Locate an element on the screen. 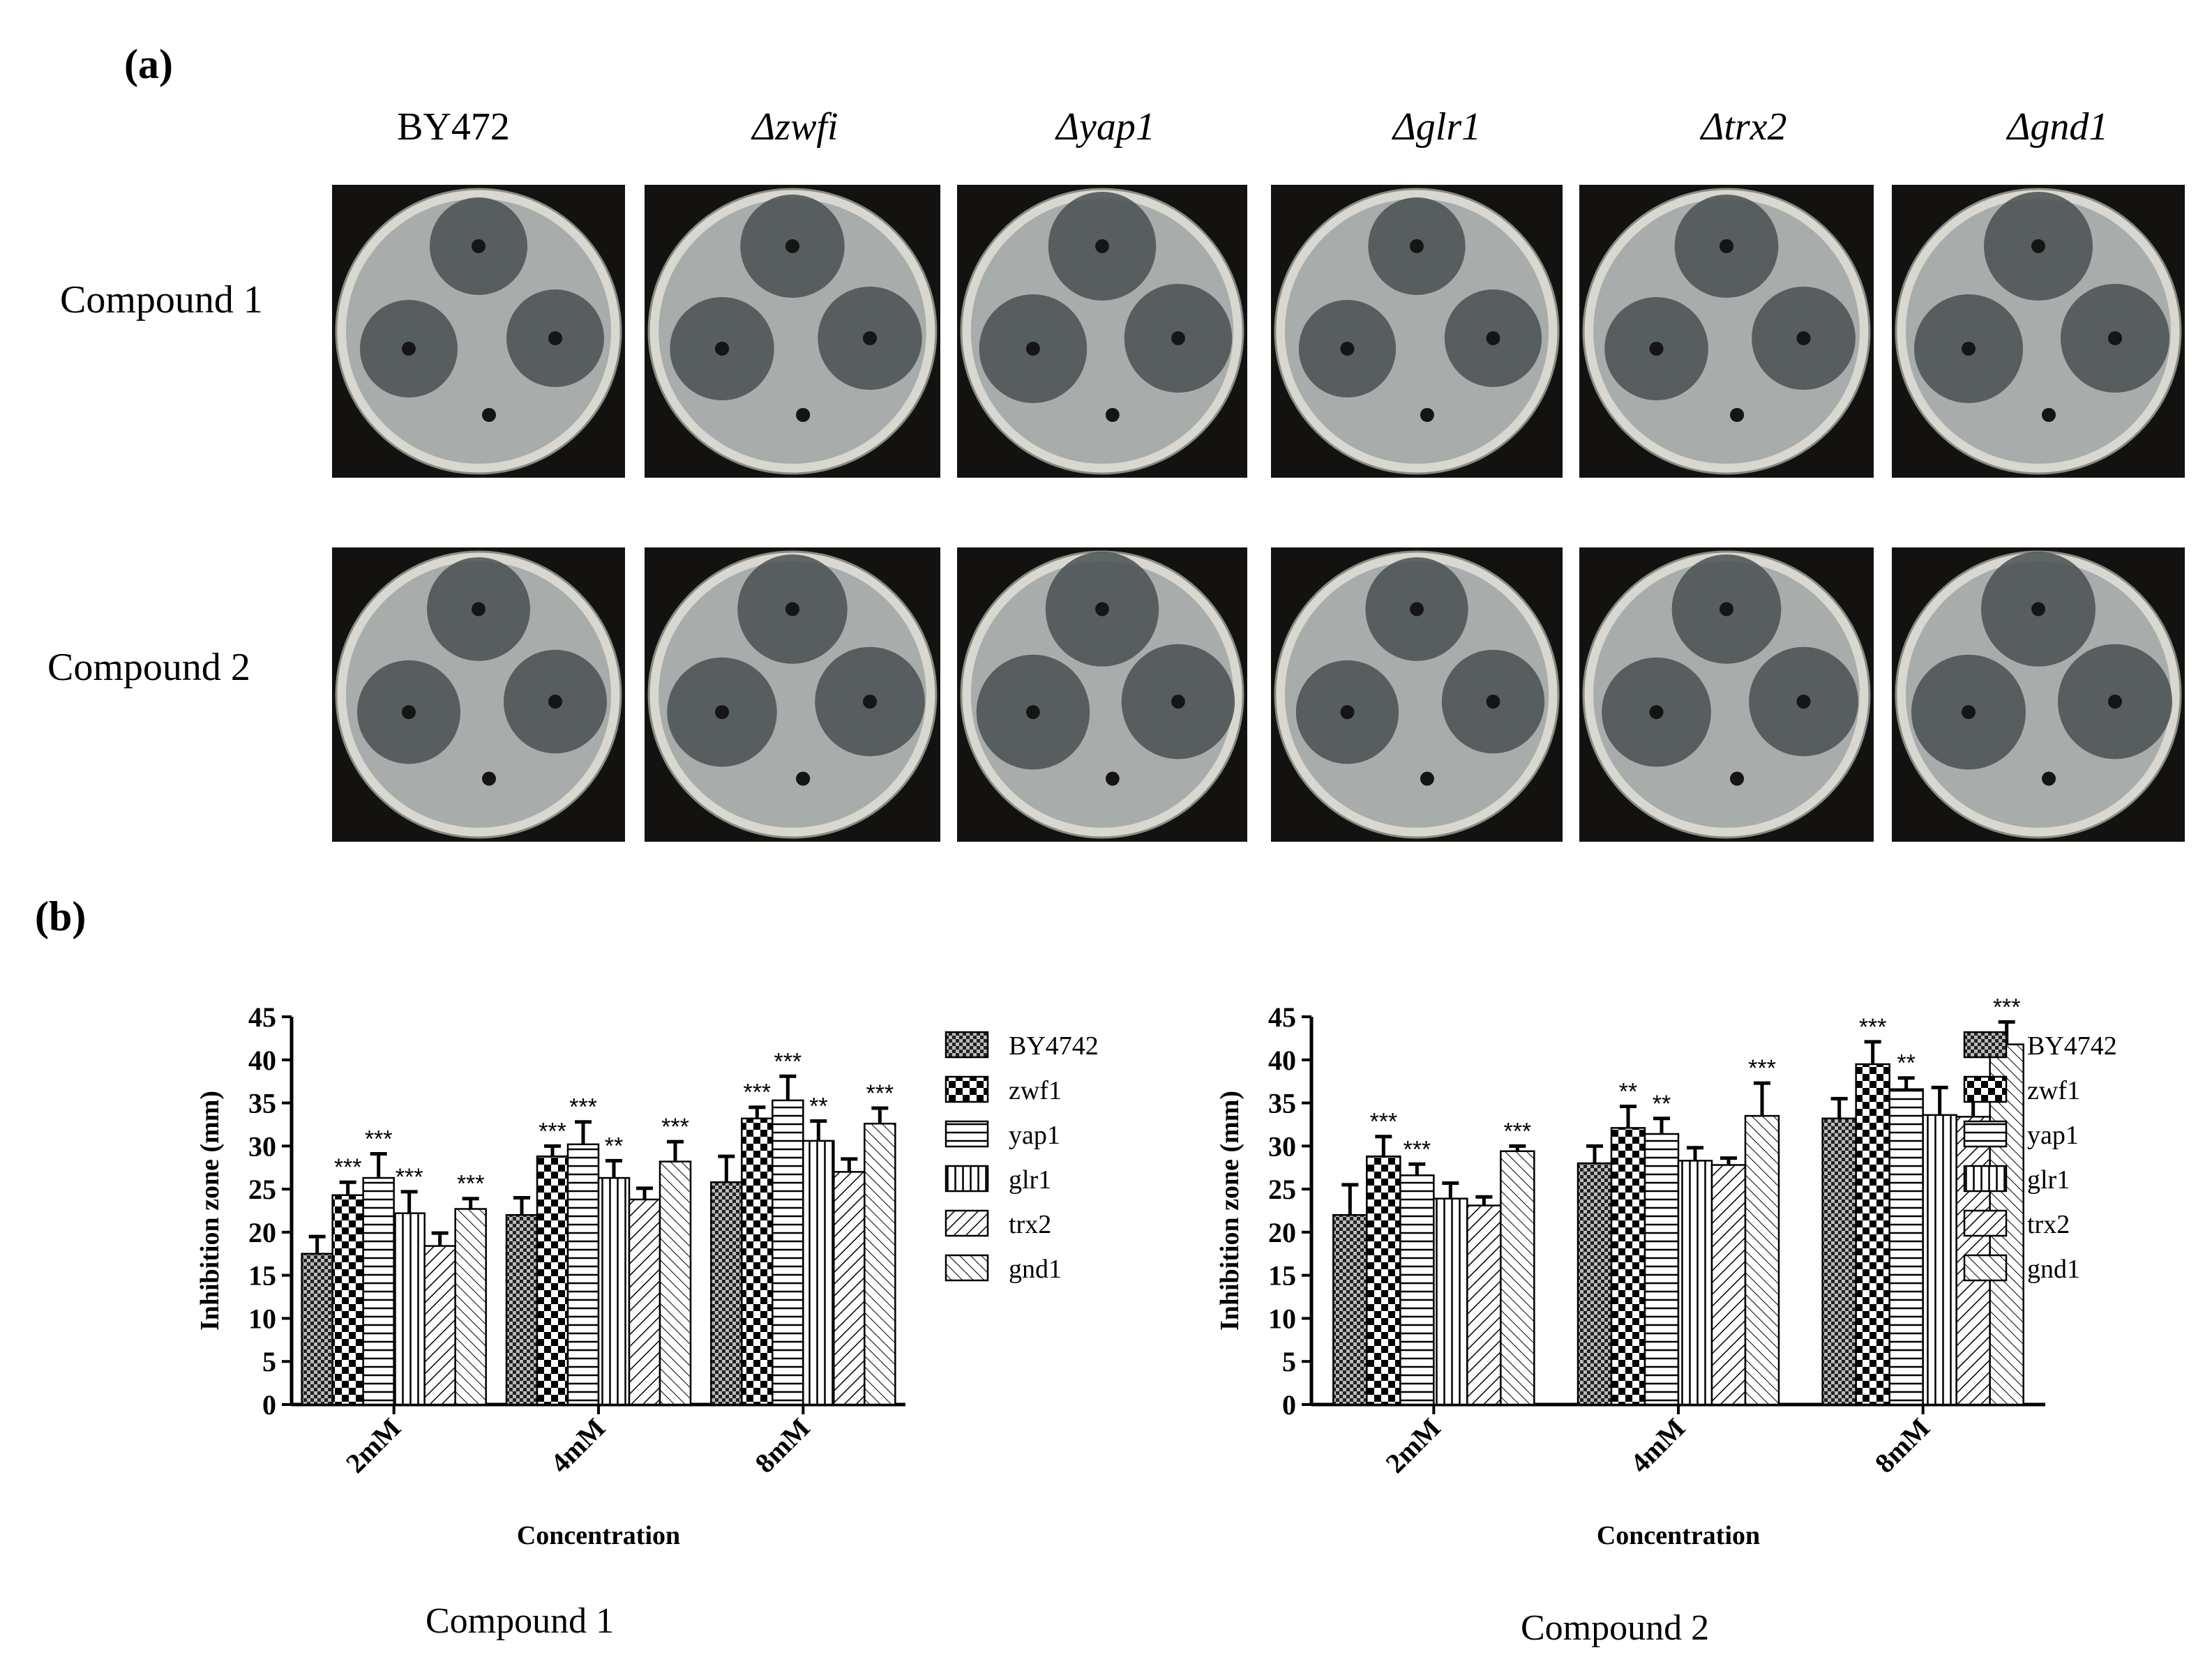 The image size is (2212, 1680). legend-label-trx2: trx2 is located at coordinates (2048, 1224).